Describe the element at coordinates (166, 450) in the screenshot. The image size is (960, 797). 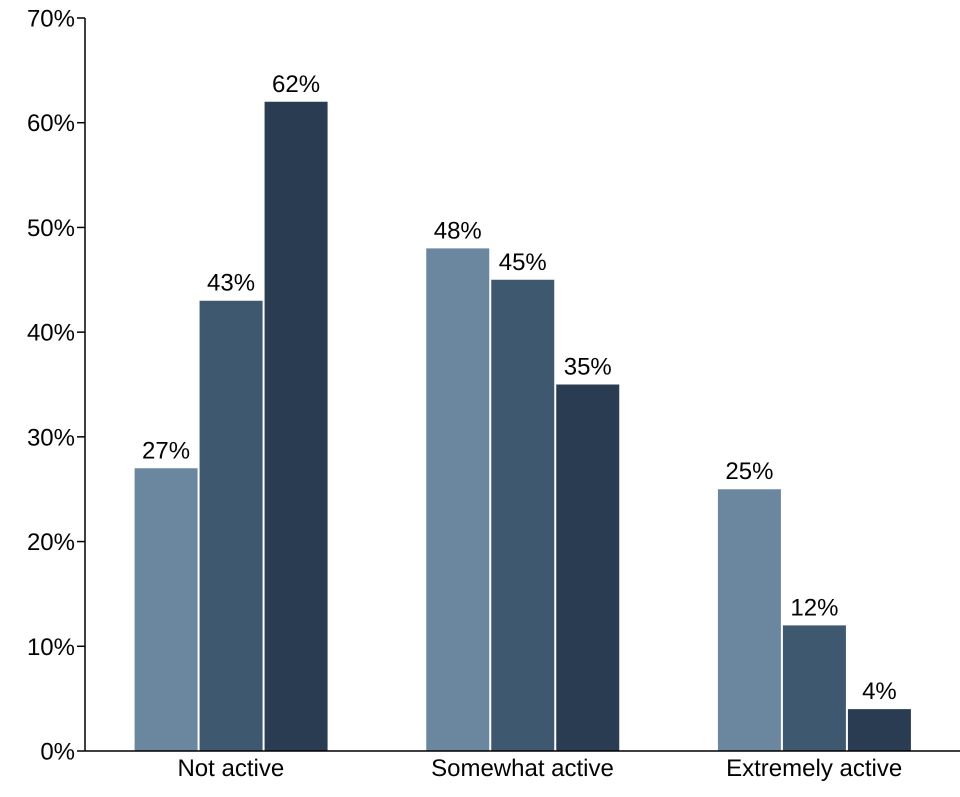
I see `data-label: 27%` at that location.